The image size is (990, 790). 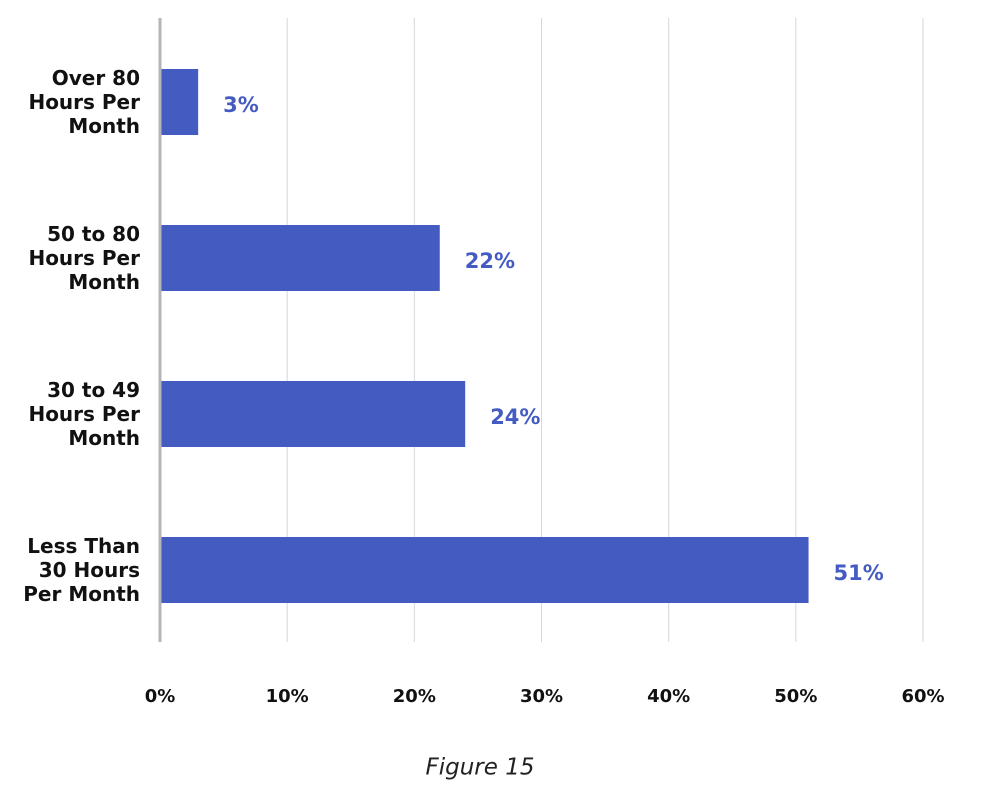 I want to click on value-label: 24%, so click(x=515, y=417).